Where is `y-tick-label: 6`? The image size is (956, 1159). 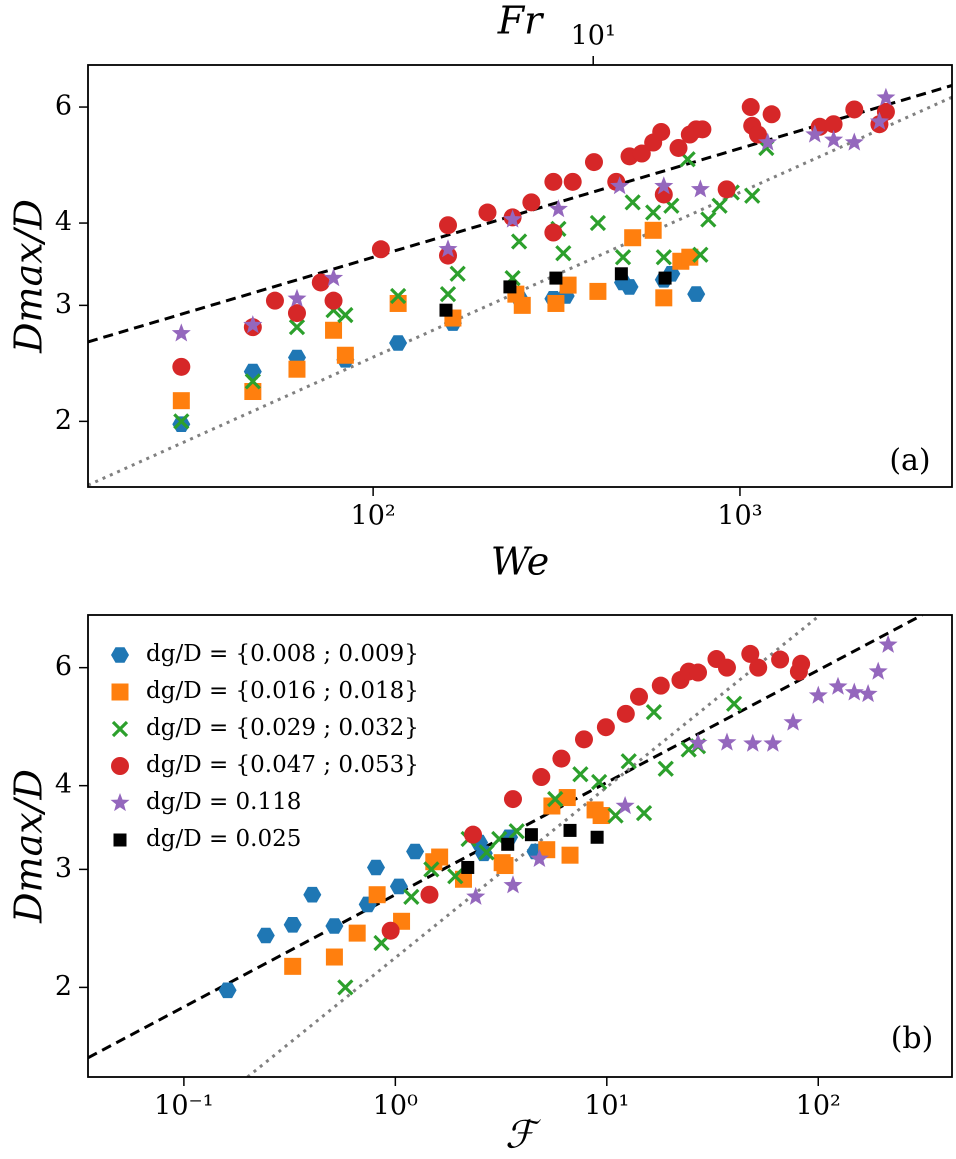 y-tick-label: 6 is located at coordinates (63, 666).